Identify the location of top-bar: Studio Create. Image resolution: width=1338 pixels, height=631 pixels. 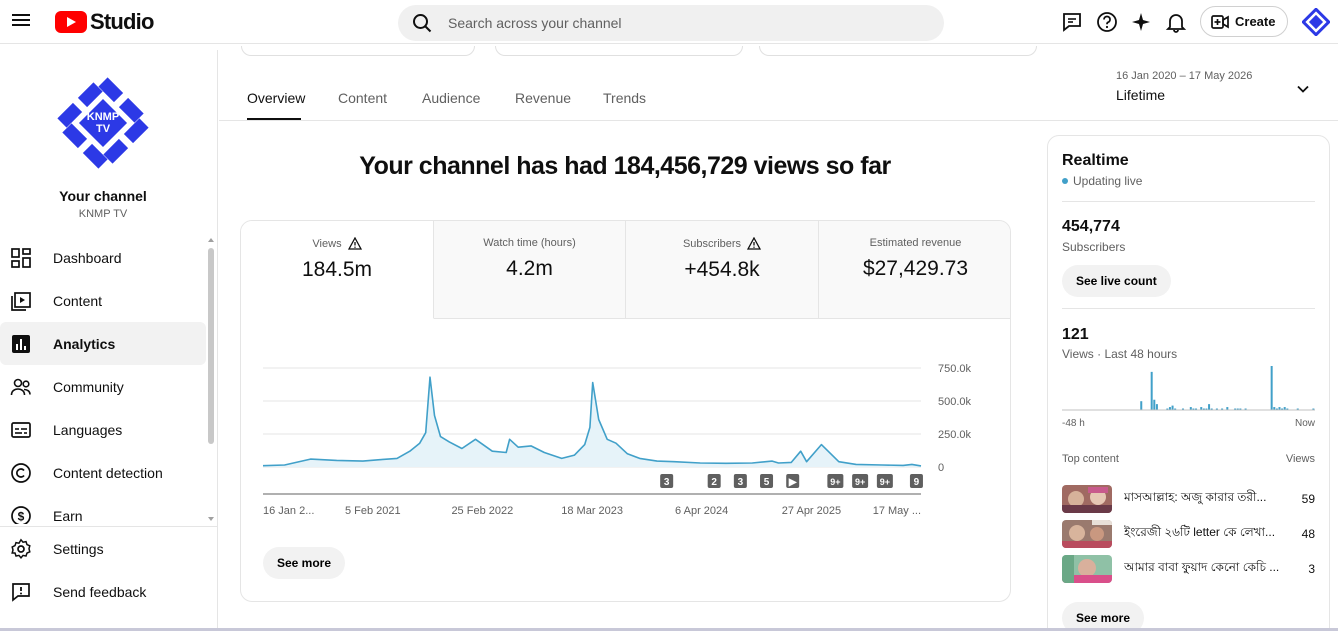
(669, 22).